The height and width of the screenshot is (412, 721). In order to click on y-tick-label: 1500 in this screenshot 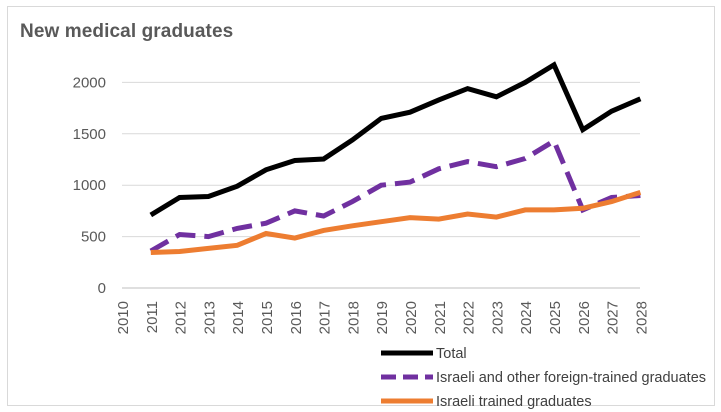, I will do `click(89, 134)`.